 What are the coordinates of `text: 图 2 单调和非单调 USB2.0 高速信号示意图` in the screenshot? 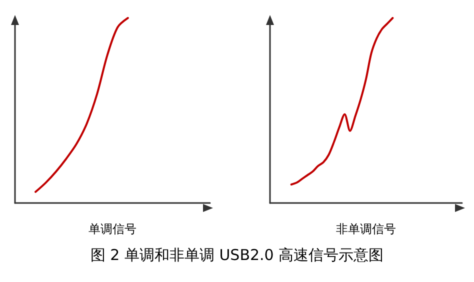 It's located at (237, 255).